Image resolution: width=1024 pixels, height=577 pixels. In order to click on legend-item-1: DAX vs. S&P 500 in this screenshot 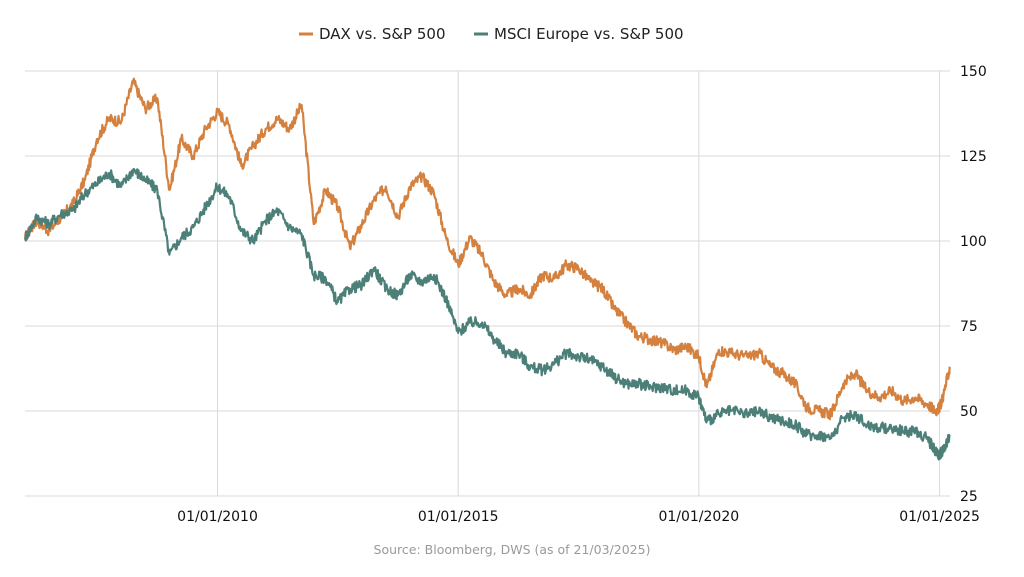, I will do `click(372, 34)`.